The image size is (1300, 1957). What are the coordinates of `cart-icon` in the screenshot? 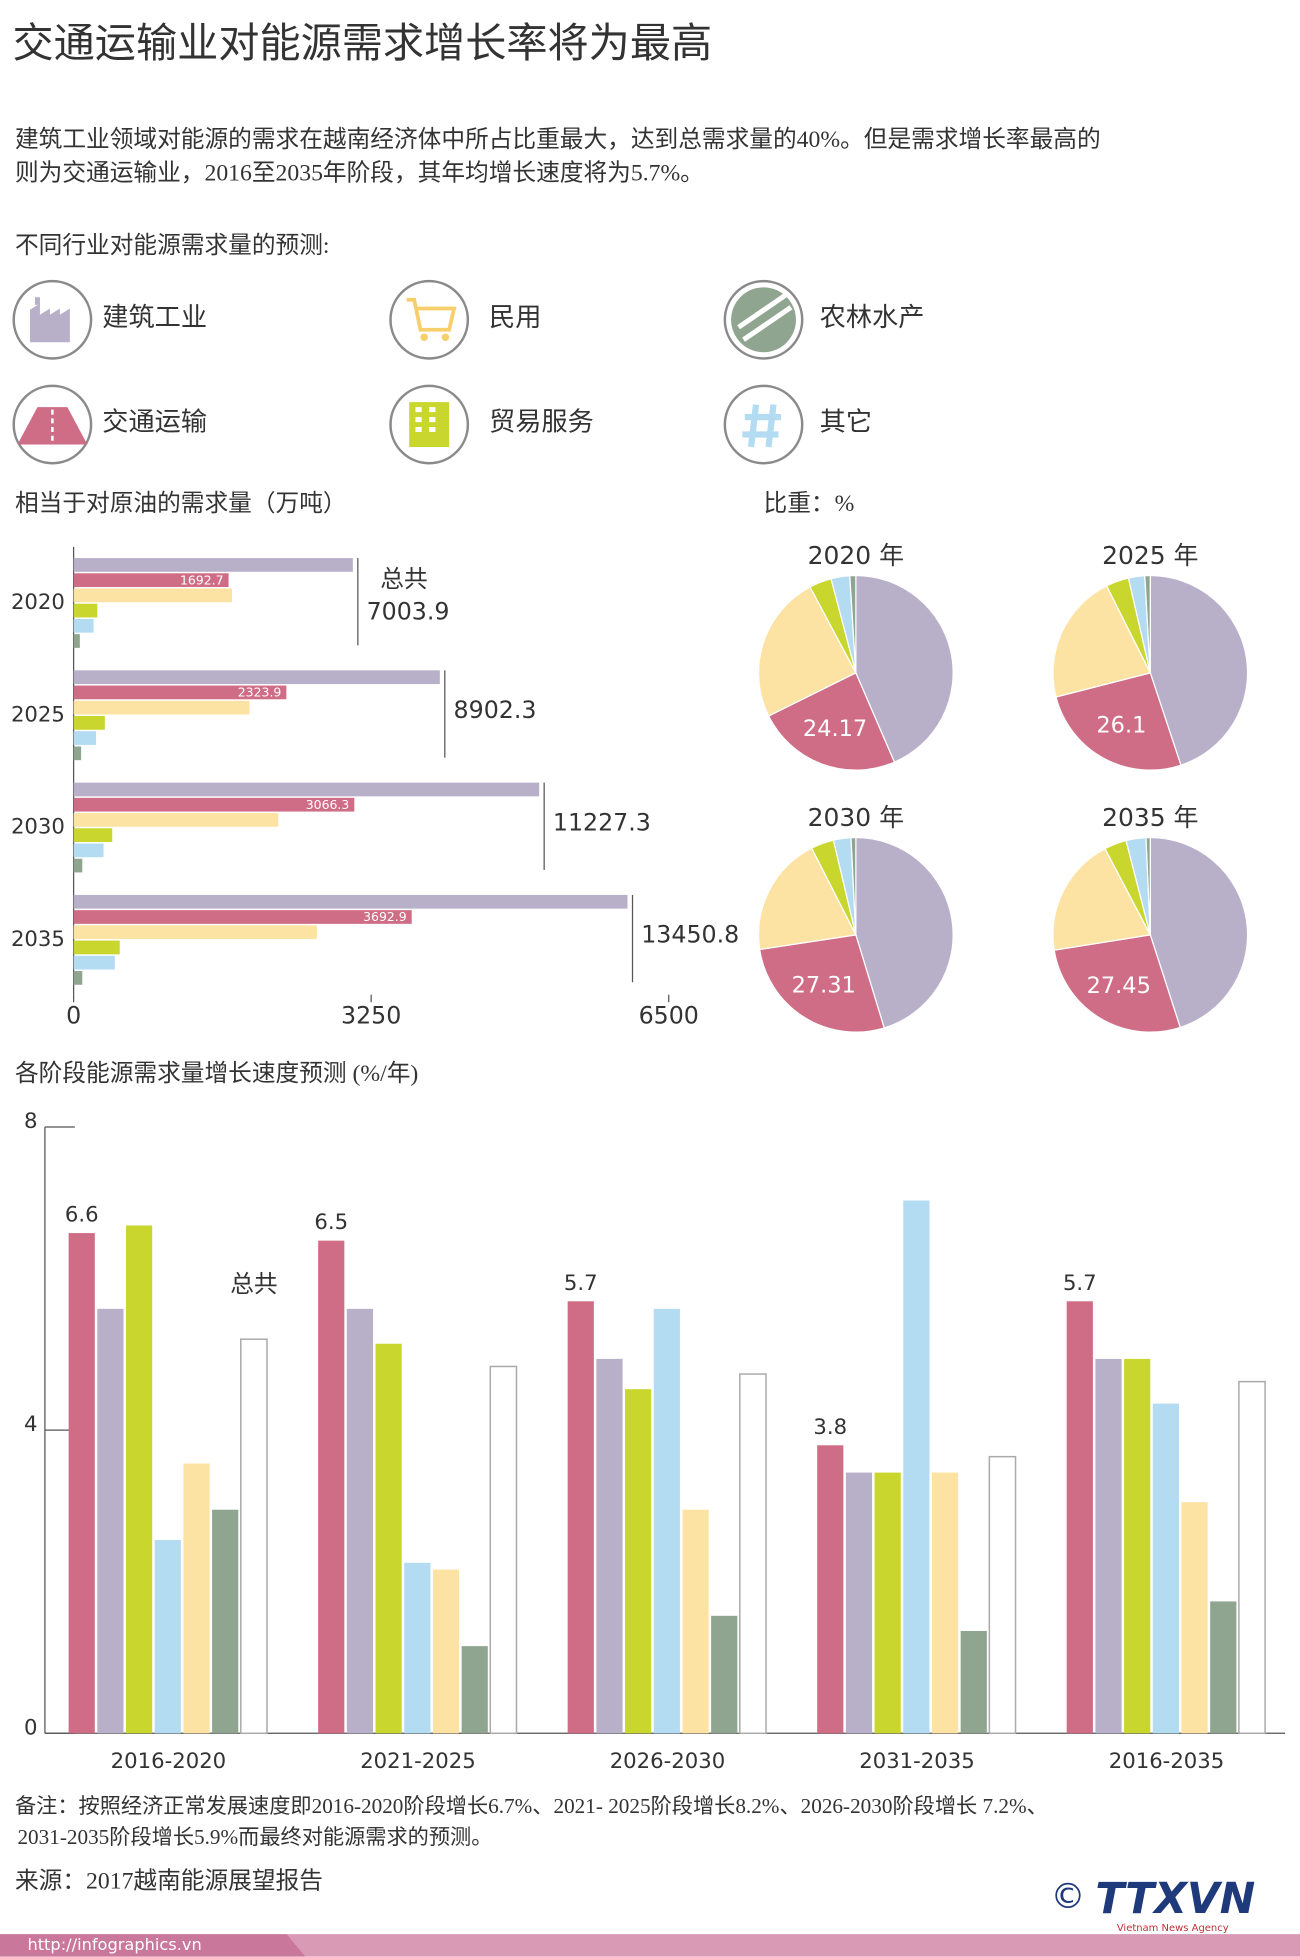 It's located at (431, 314).